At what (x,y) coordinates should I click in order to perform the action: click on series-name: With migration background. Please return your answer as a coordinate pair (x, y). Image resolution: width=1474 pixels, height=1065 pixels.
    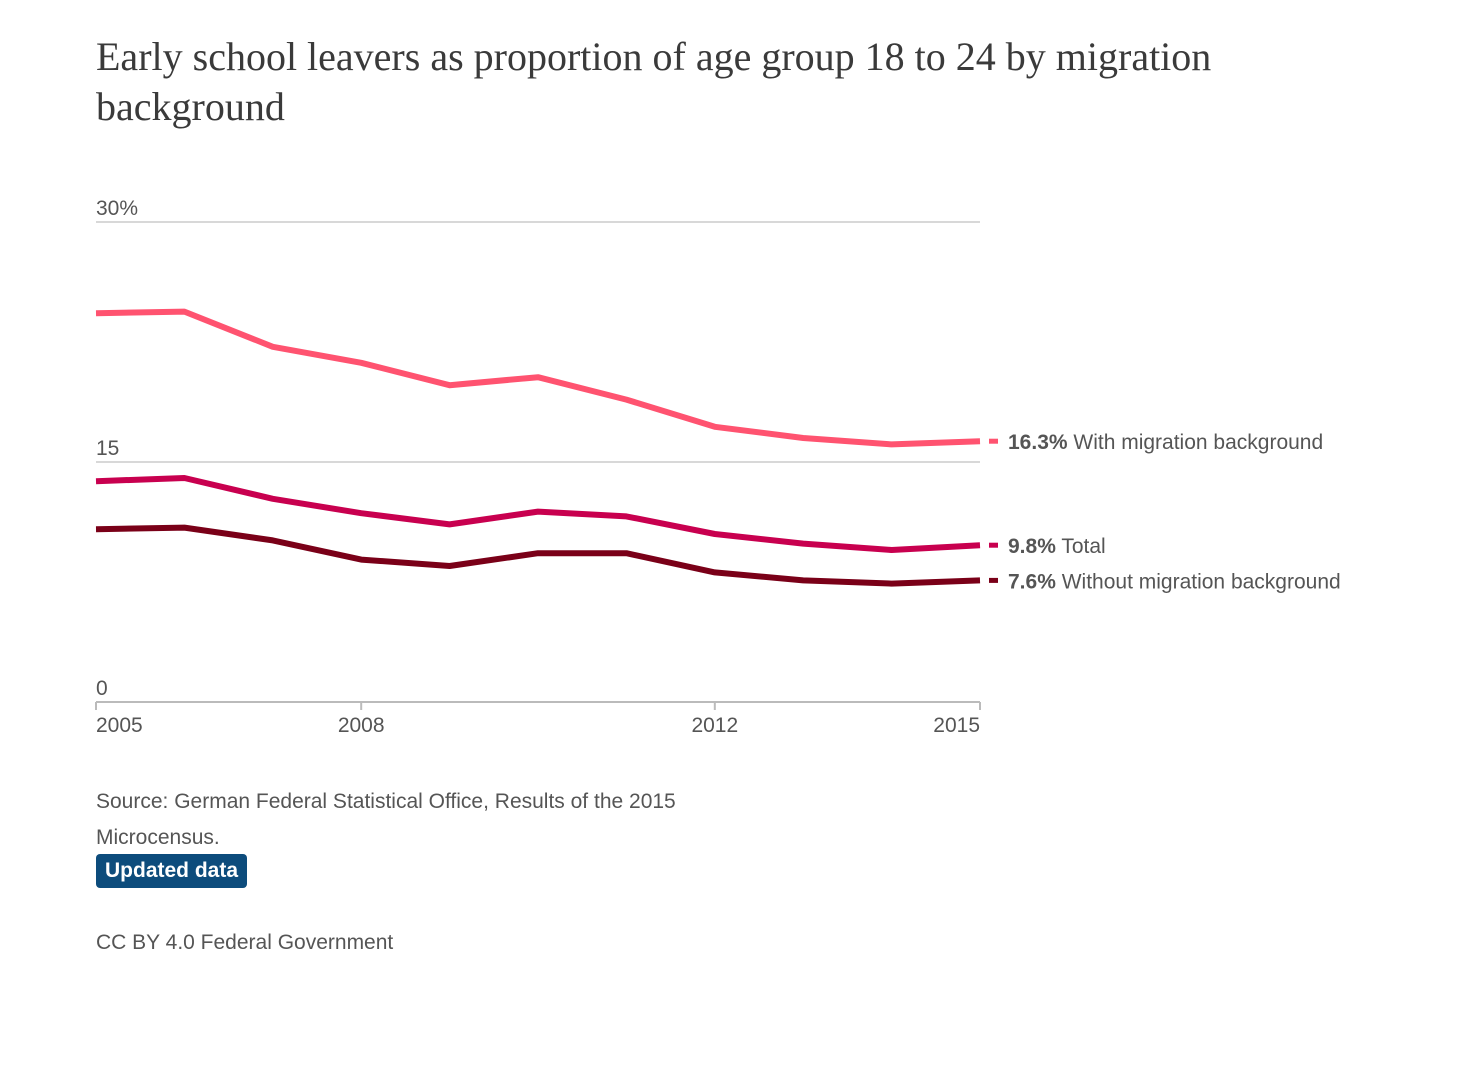
    Looking at the image, I should click on (1196, 442).